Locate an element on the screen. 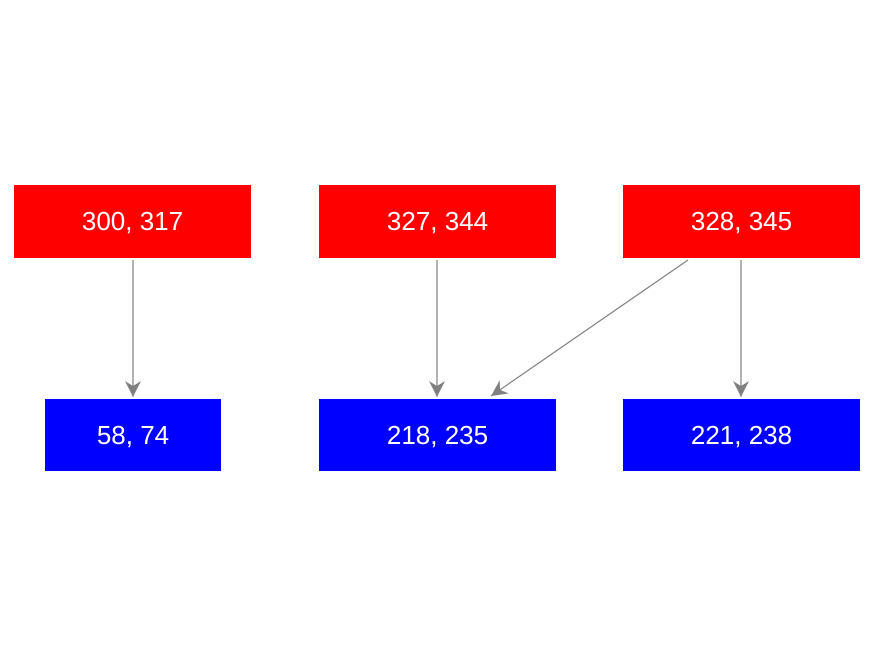  node-label: 327, 344 is located at coordinates (437, 221).